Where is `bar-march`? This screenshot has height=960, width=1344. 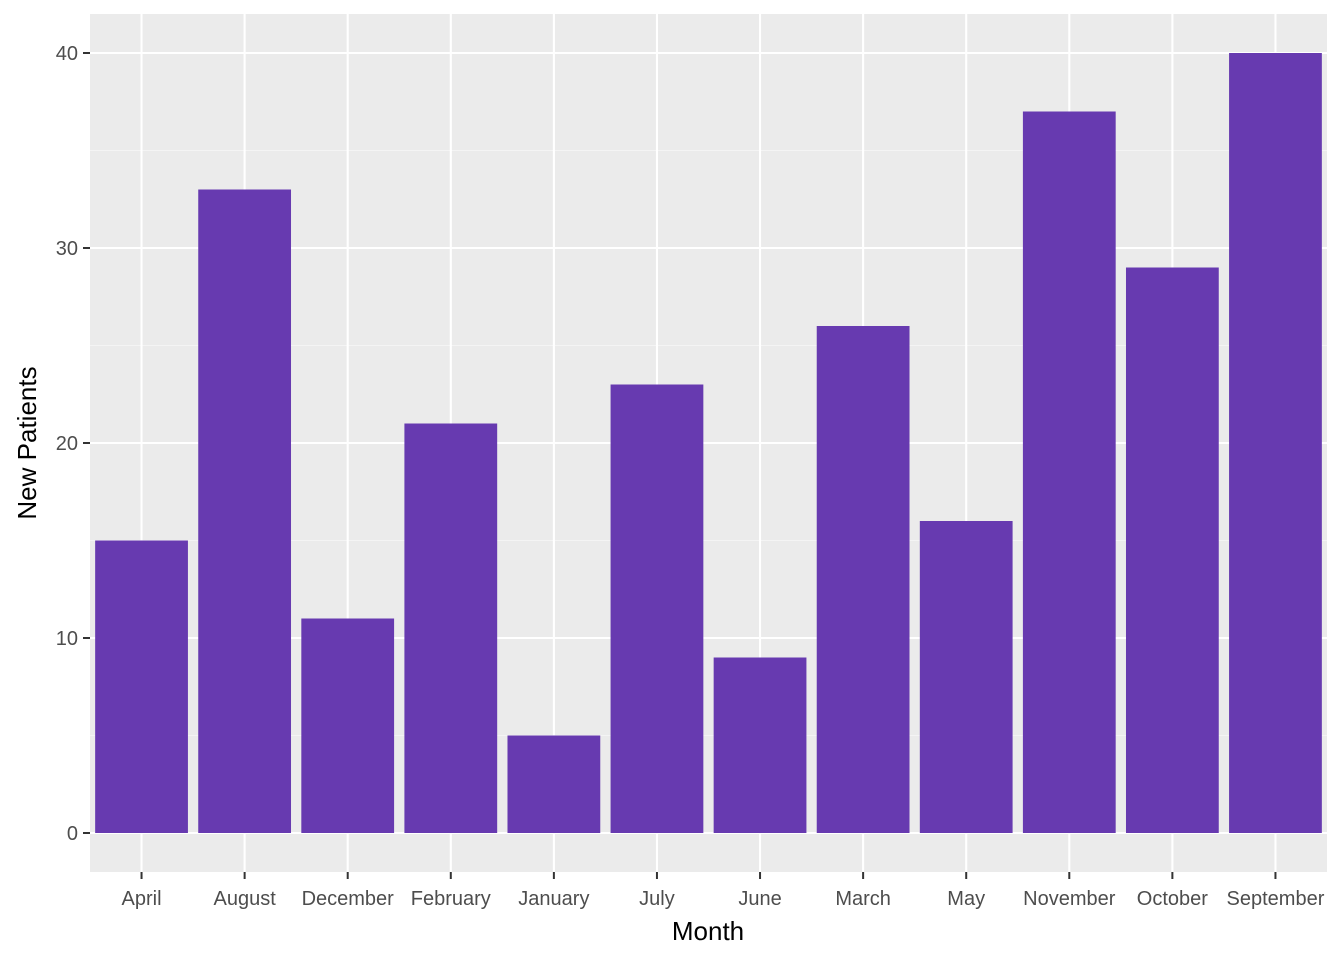
bar-march is located at coordinates (863, 579).